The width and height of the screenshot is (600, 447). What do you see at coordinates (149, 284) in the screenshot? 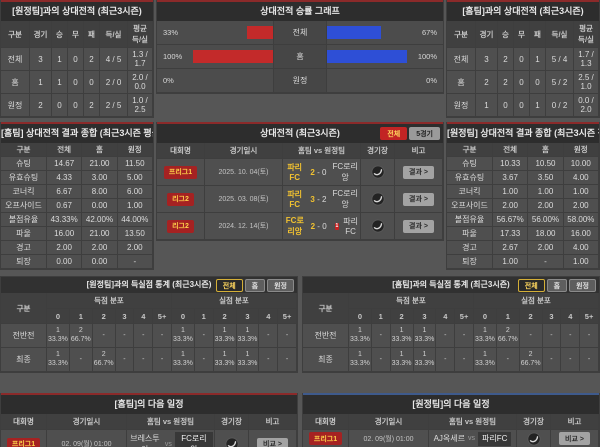
I see `panel-title-text: [원정팀]과의 득실점 통계 (최근3시즌)` at bounding box center [149, 284].